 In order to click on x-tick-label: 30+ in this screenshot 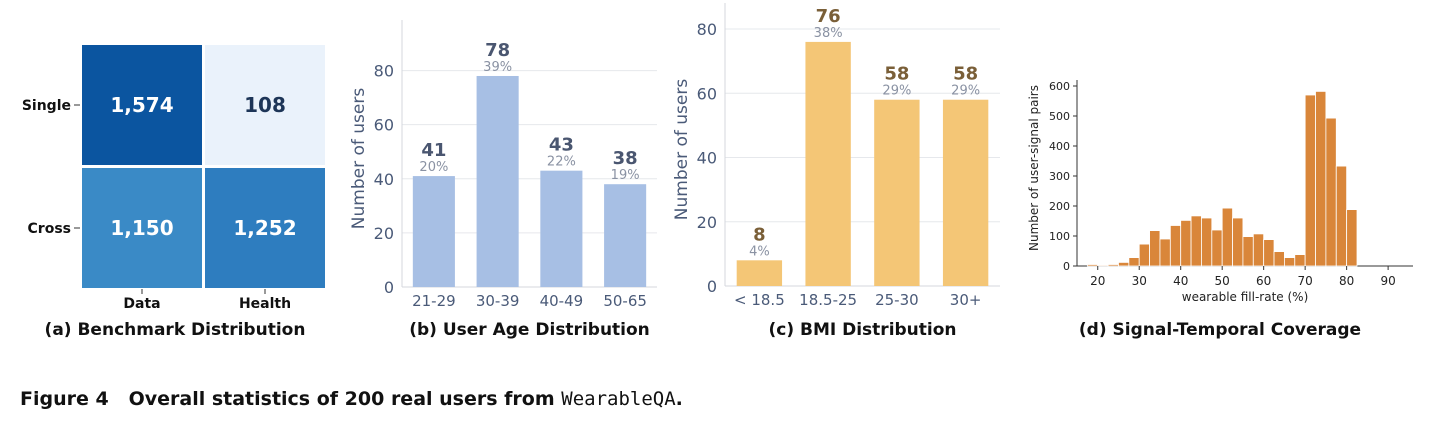, I will do `click(966, 300)`.